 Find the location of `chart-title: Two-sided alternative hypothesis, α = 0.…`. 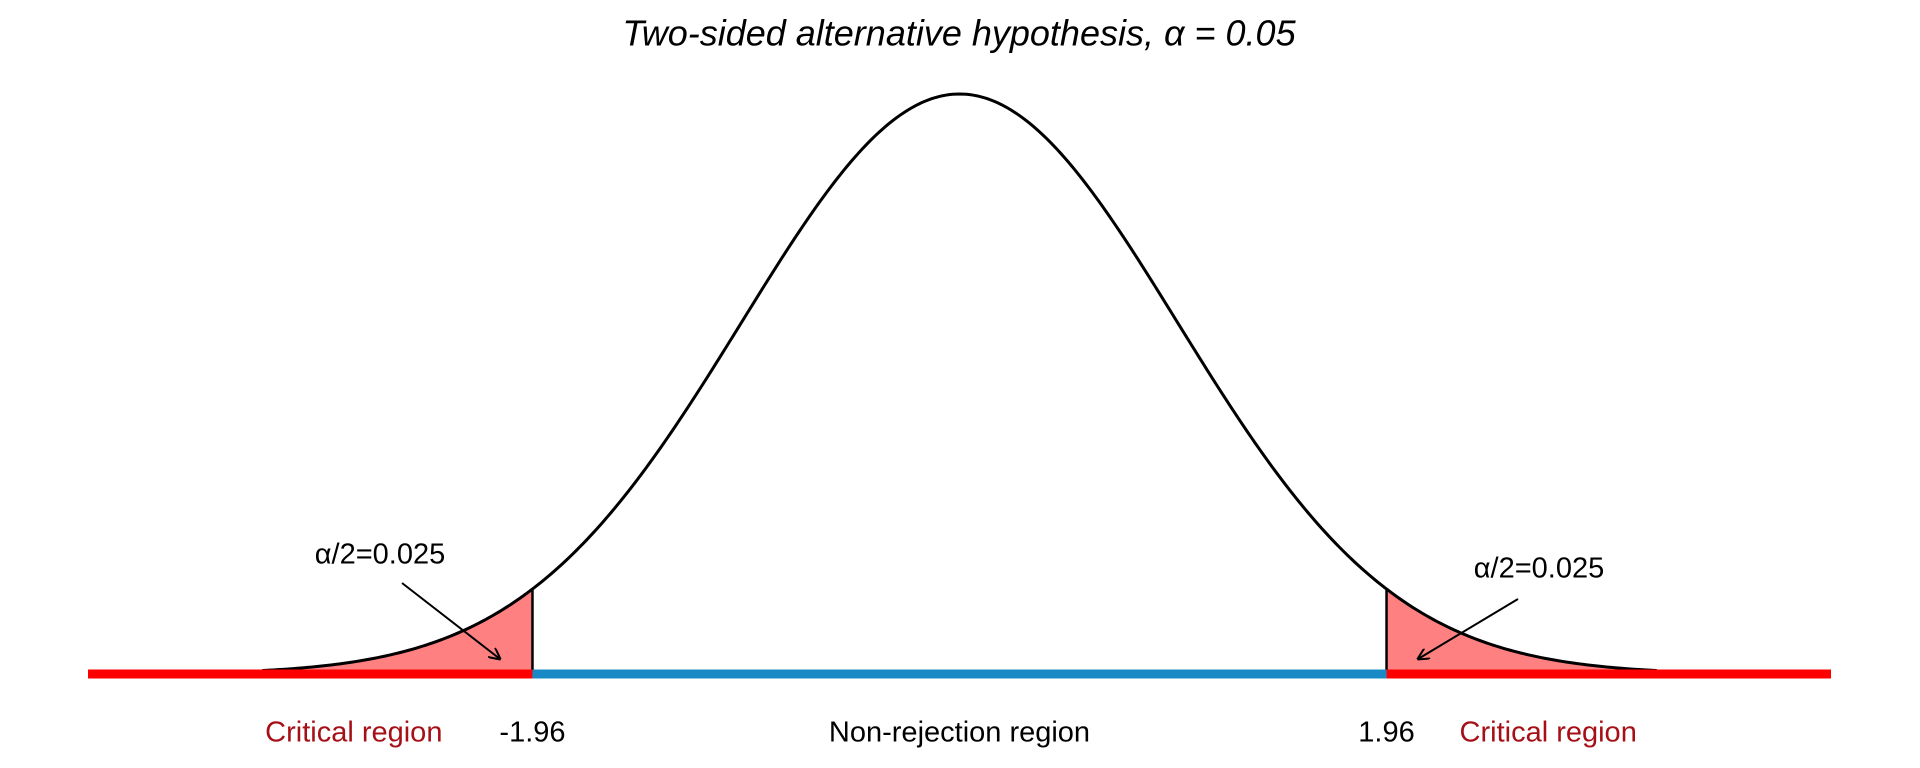

chart-title: Two-sided alternative hypothesis, α = 0.… is located at coordinates (959, 33).